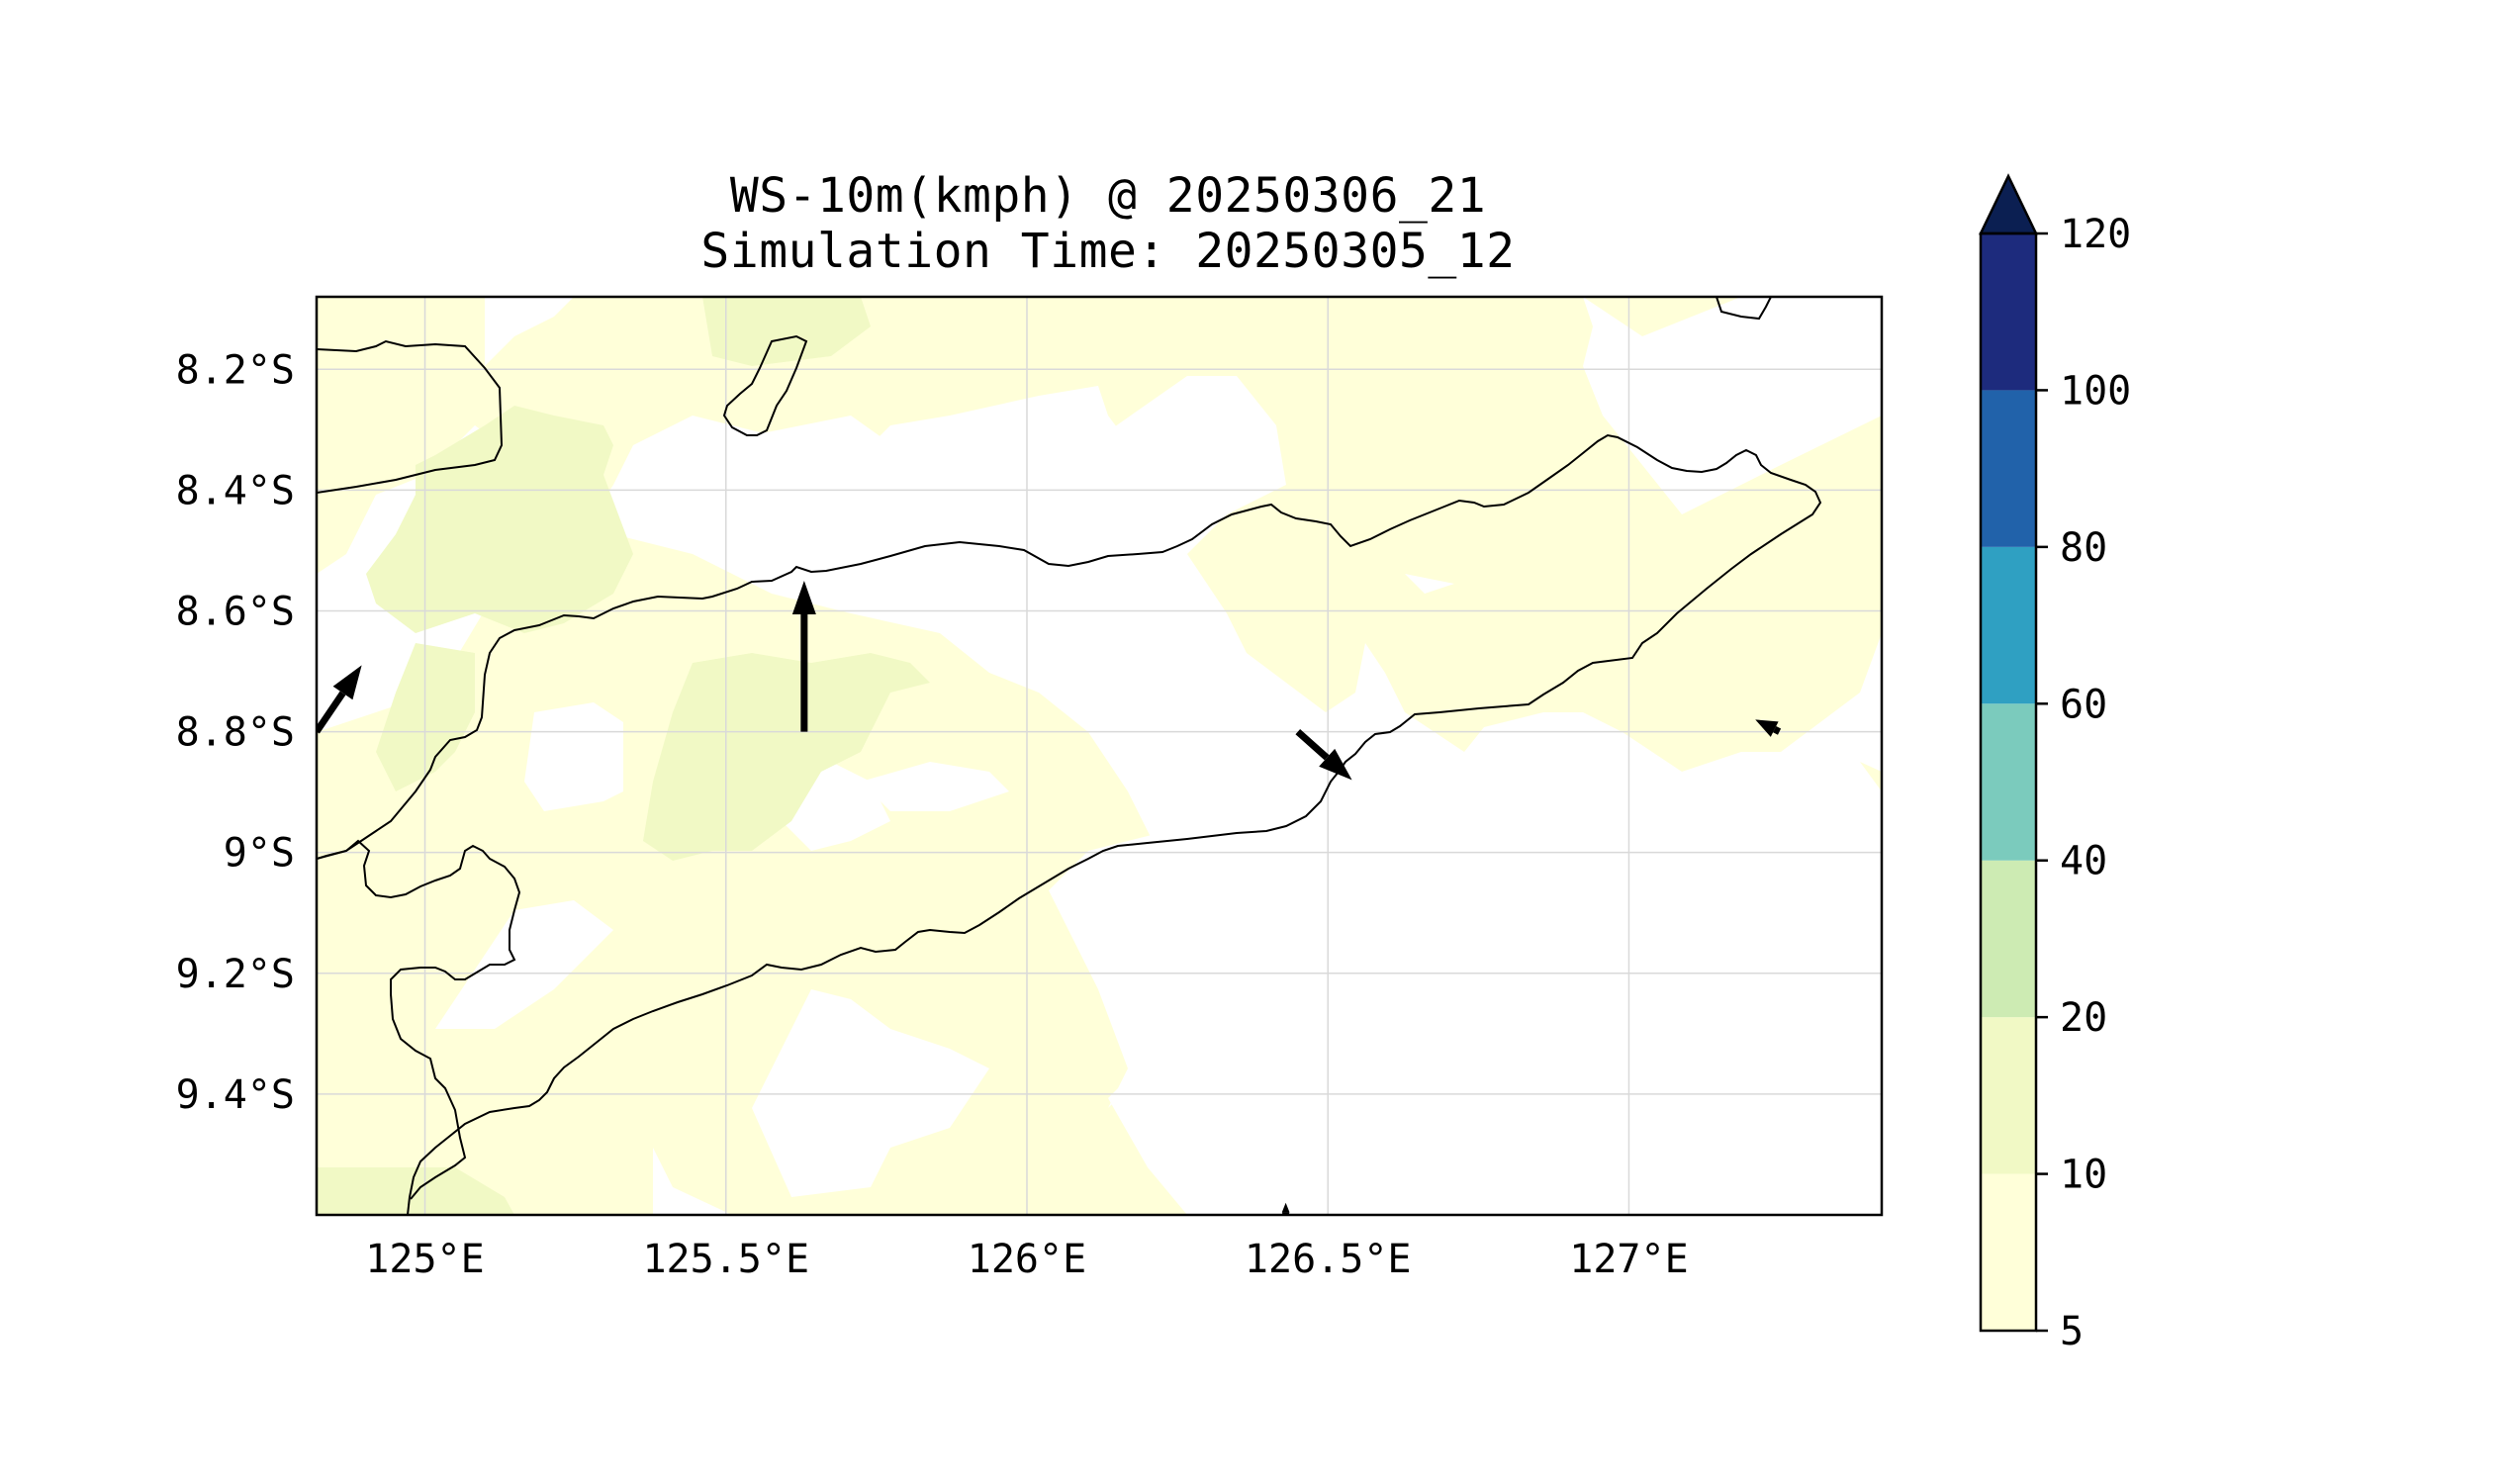 This screenshot has height=1484, width=2504. I want to click on colorbar-label-10: 10, so click(2083, 1175).